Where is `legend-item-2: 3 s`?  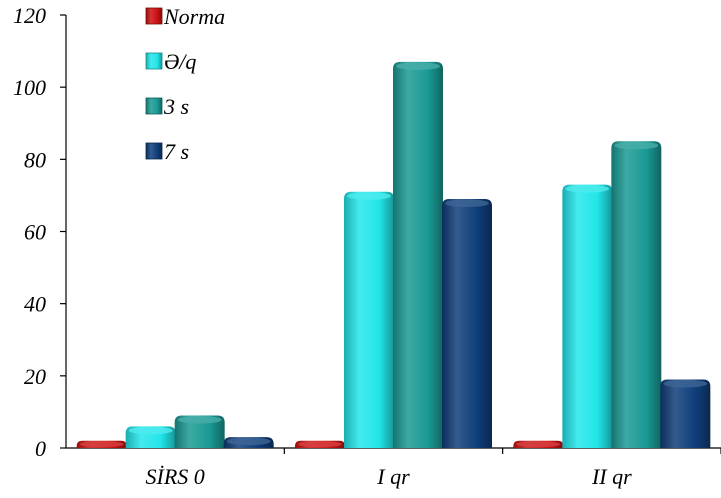
legend-item-2: 3 s is located at coordinates (167, 106).